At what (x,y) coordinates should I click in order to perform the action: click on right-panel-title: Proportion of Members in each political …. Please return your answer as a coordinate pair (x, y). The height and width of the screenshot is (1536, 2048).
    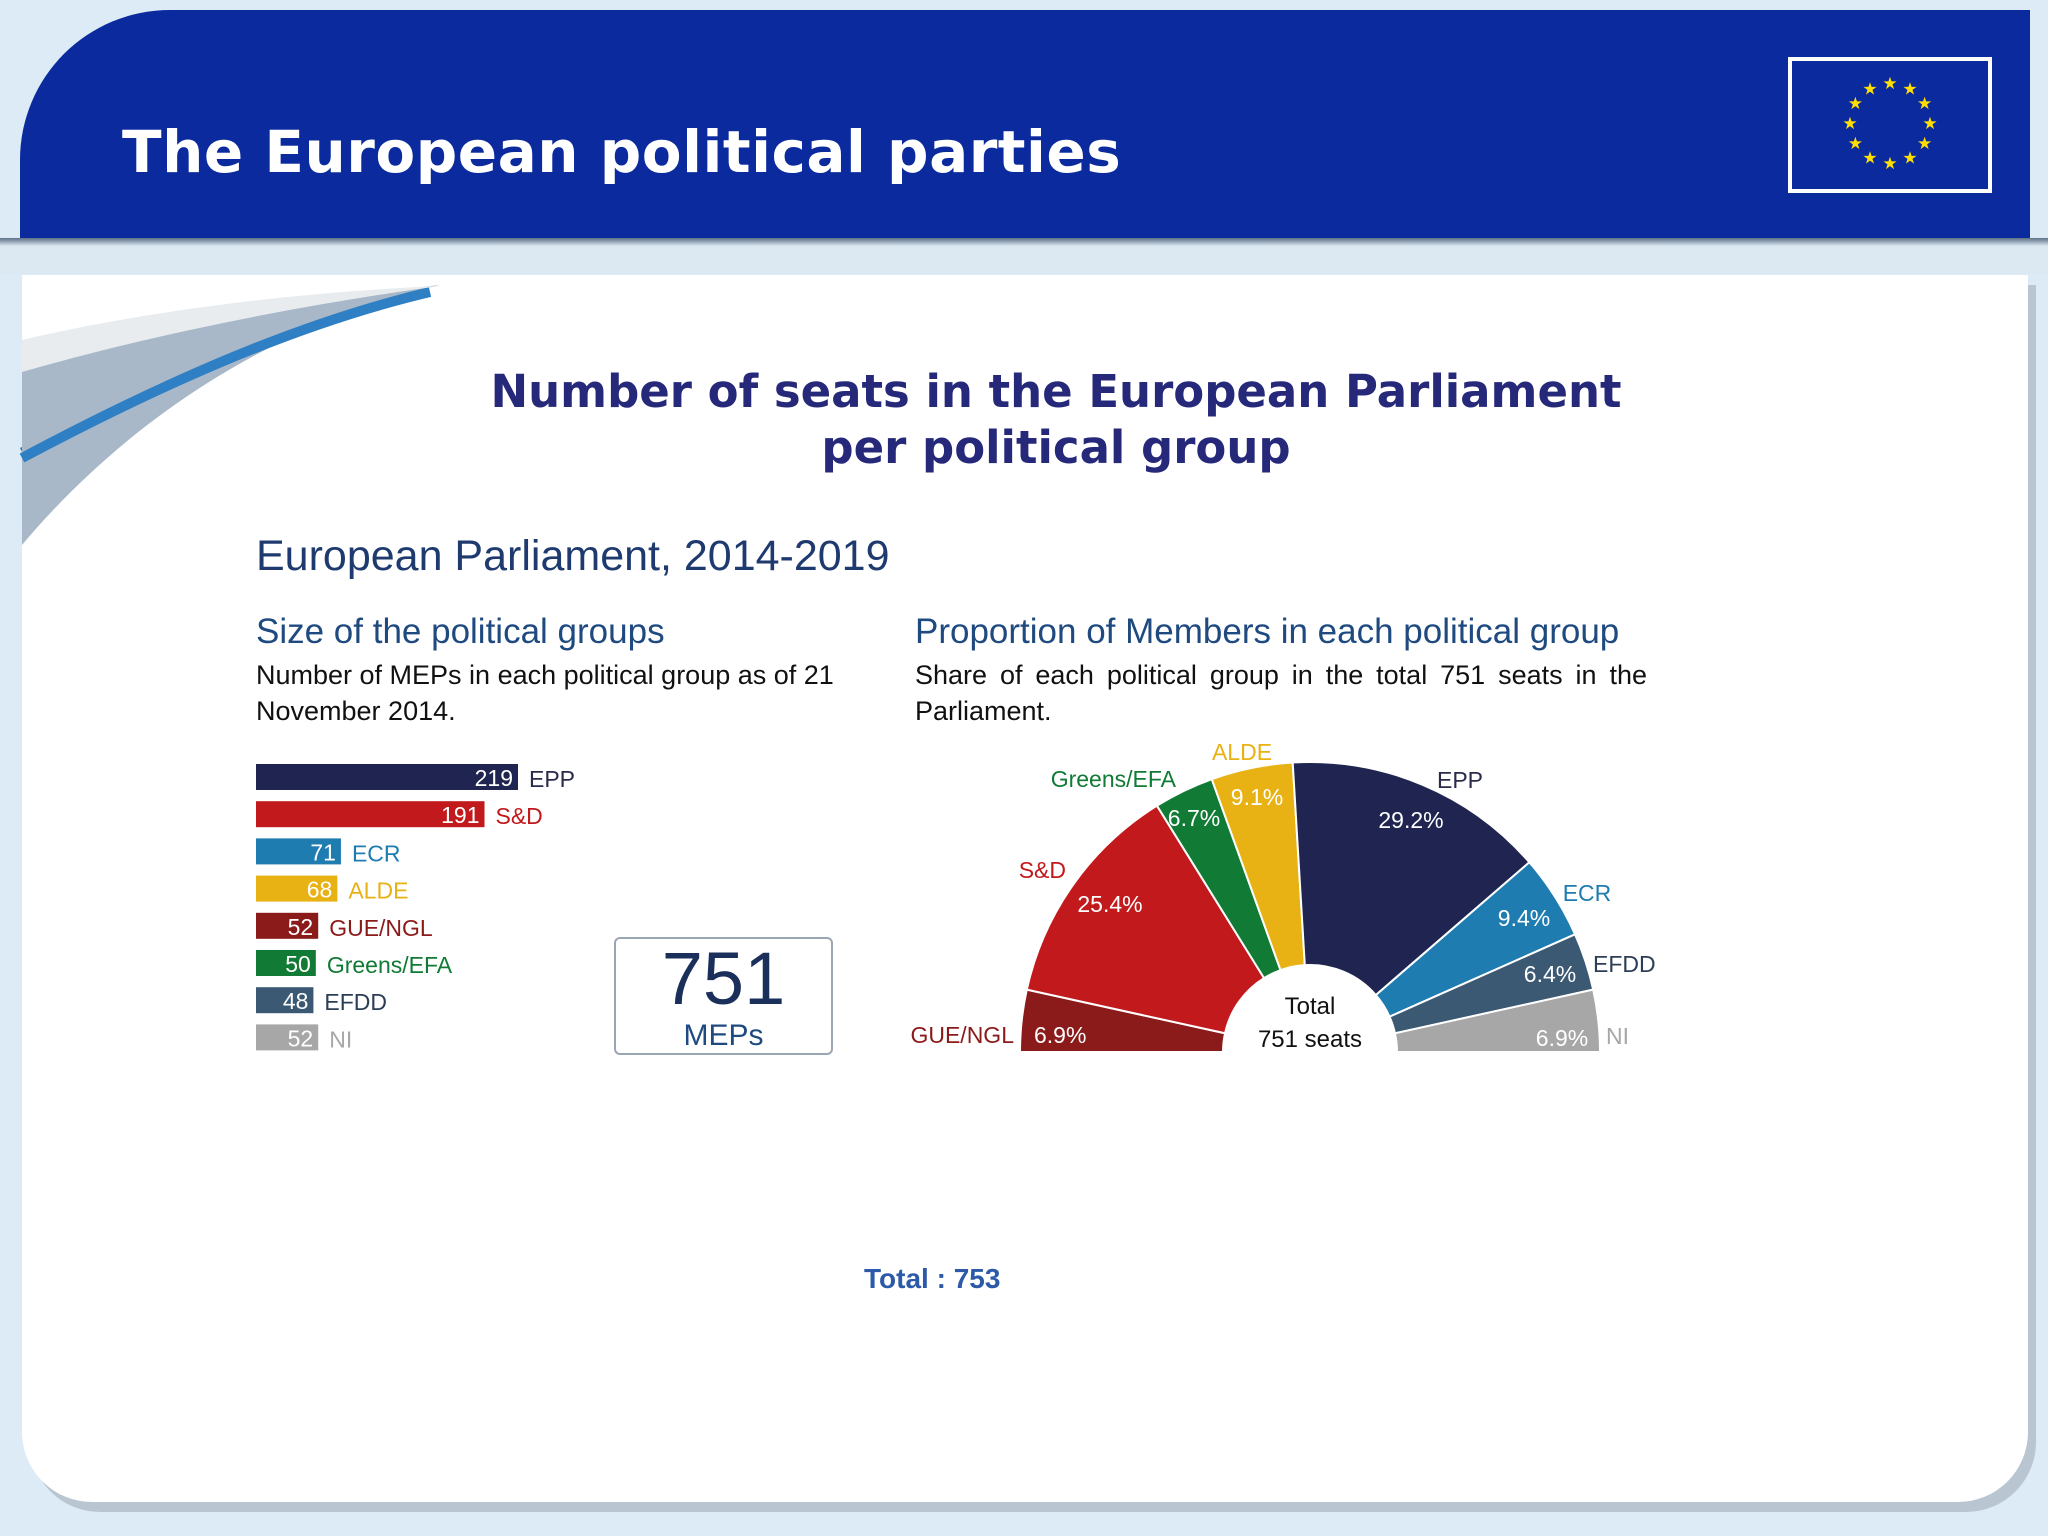
    Looking at the image, I should click on (1267, 631).